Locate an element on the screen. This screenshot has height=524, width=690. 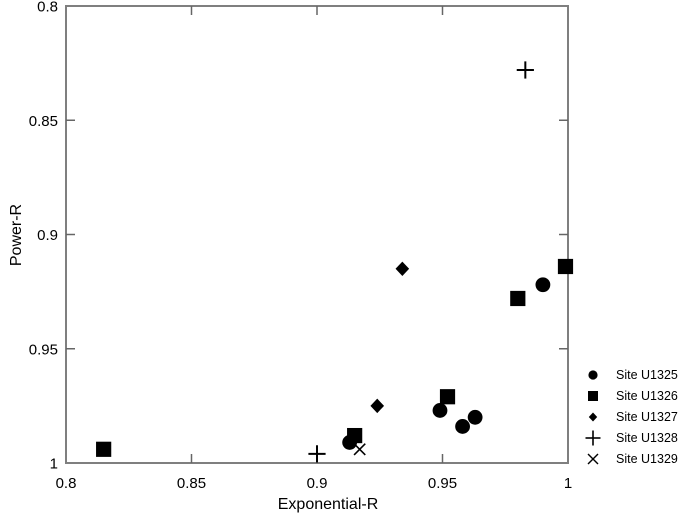
legend-label: Site U1328 is located at coordinates (647, 437).